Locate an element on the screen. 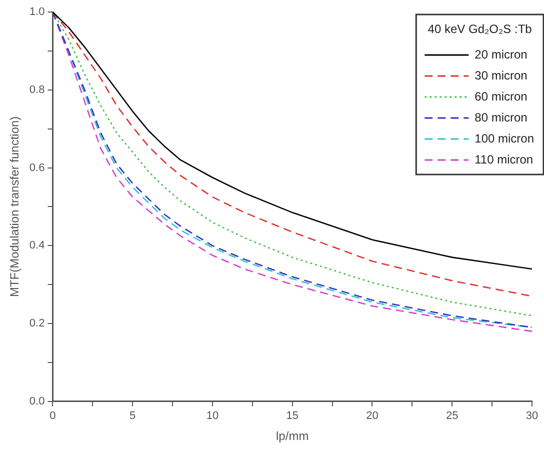 The width and height of the screenshot is (544, 452). x-tick-label: 20 is located at coordinates (372, 416).